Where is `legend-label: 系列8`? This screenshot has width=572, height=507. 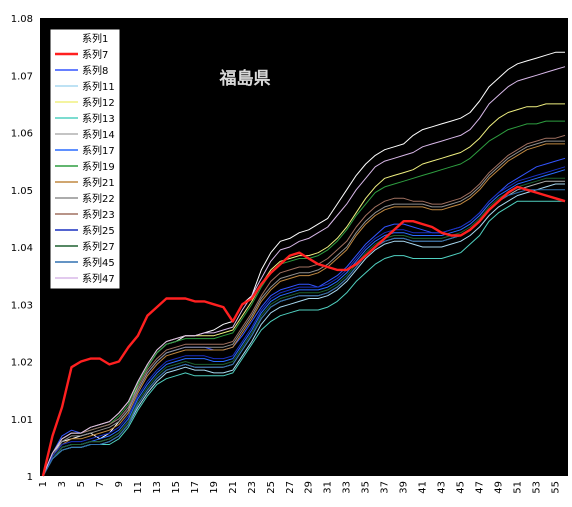 legend-label: 系列8 is located at coordinates (95, 70).